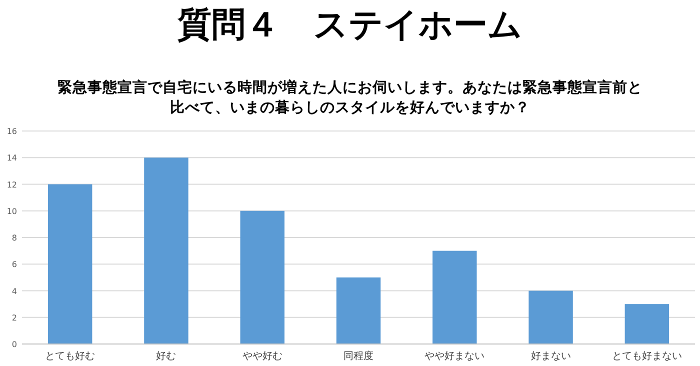 This screenshot has width=700, height=366. What do you see at coordinates (350, 25) in the screenshot?
I see `chart-title: 質問４ ステイホーム` at bounding box center [350, 25].